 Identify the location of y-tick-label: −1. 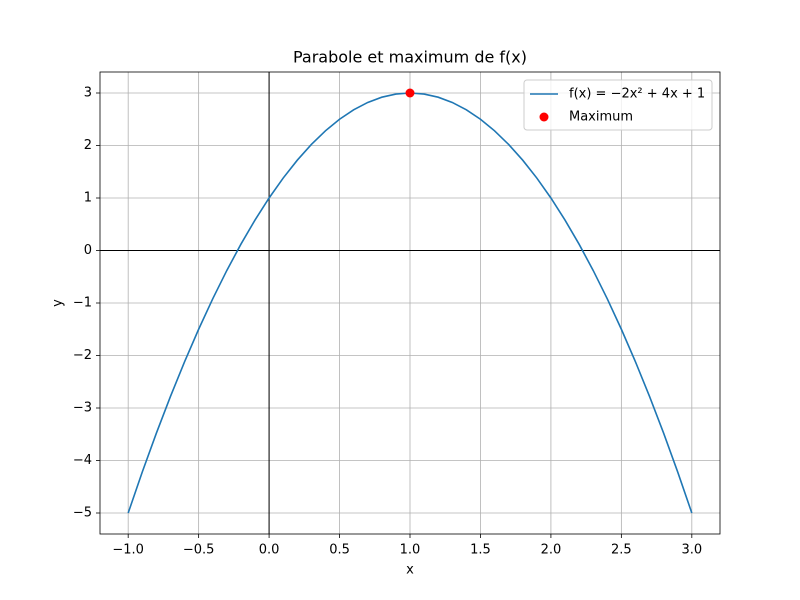
(82, 303).